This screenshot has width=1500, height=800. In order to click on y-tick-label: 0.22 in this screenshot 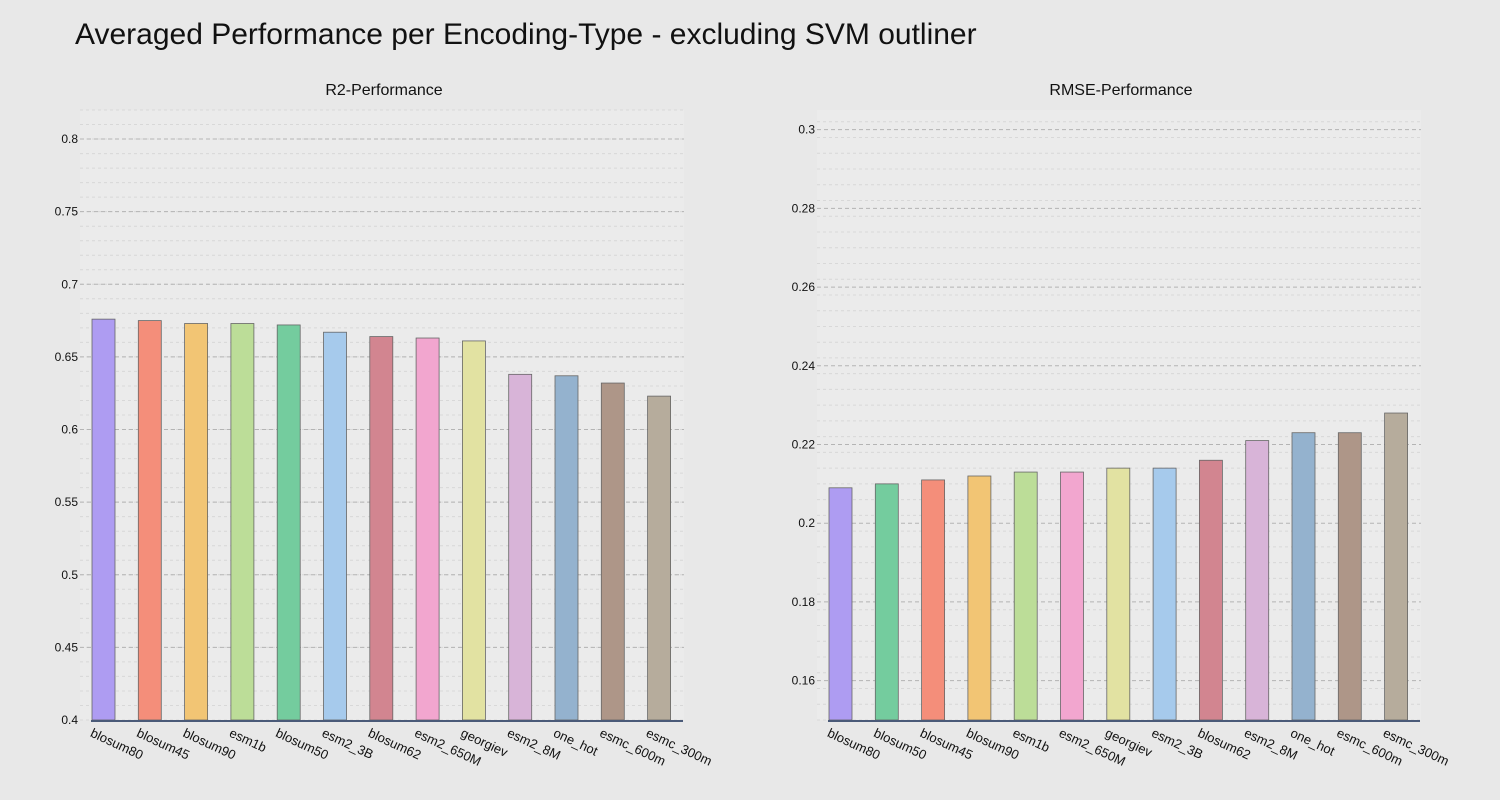, I will do `click(804, 445)`.